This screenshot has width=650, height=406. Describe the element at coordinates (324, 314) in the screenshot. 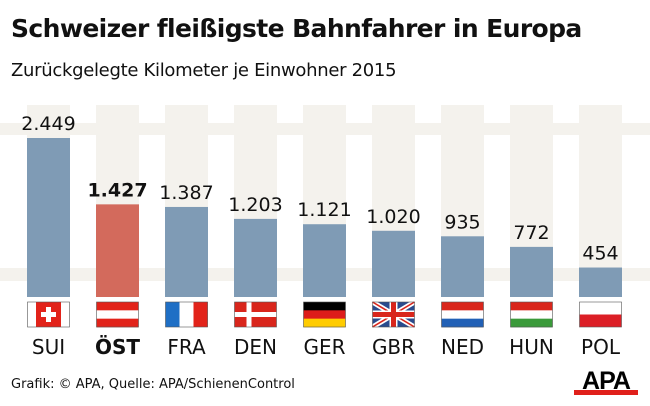

I see `germany-flag-icon` at that location.